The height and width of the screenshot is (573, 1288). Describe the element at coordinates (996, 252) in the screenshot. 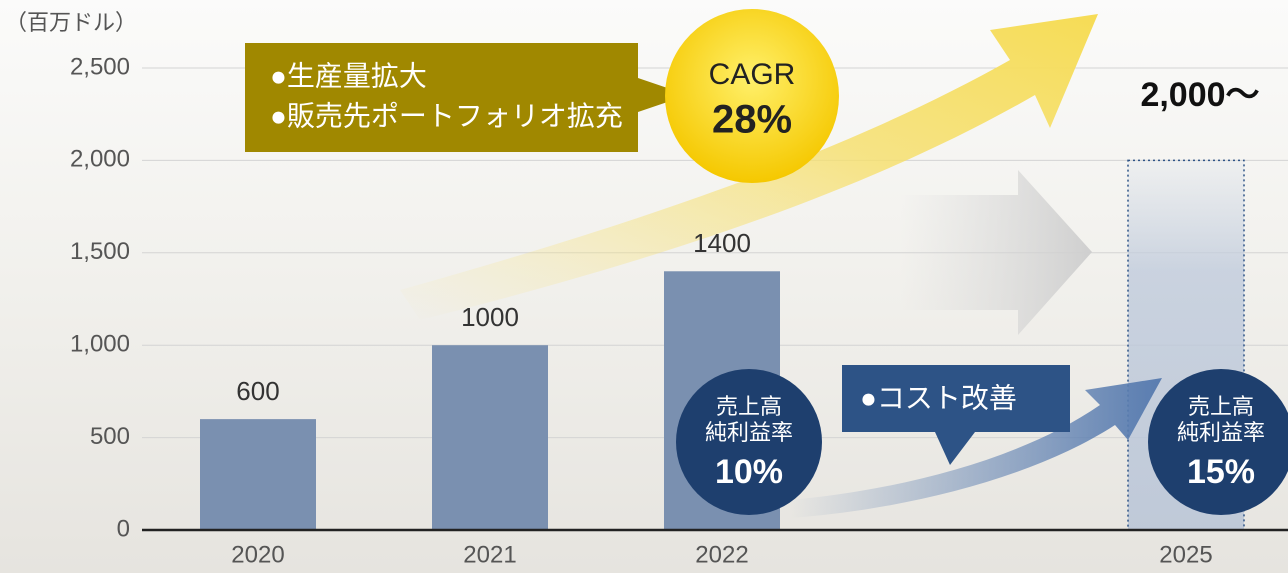

I see `gray-arrow` at that location.